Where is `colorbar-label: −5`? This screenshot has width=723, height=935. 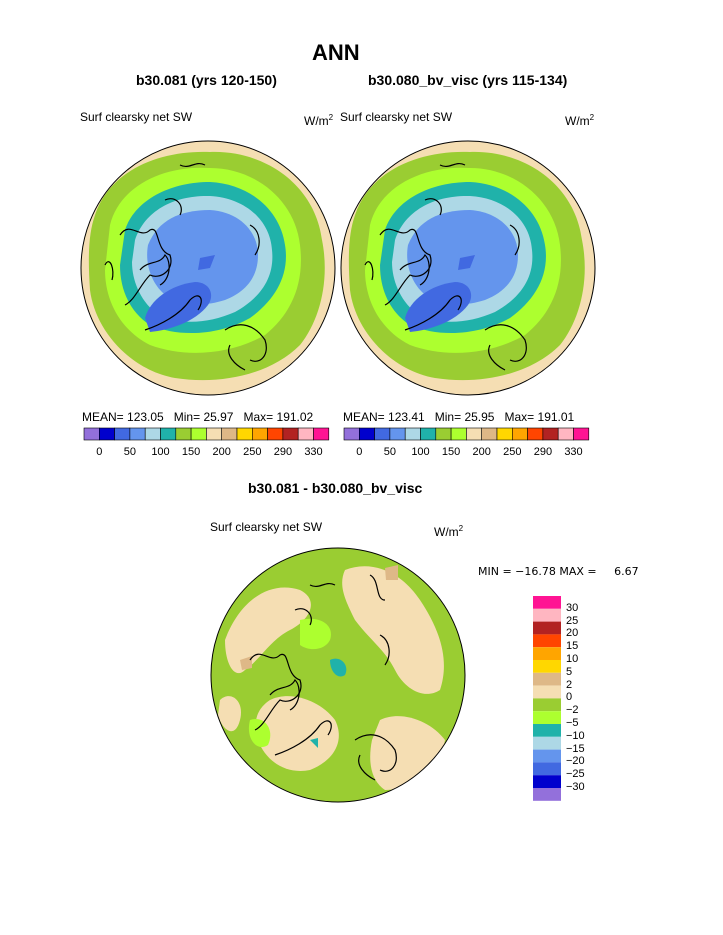
colorbar-label: −5 is located at coordinates (572, 723).